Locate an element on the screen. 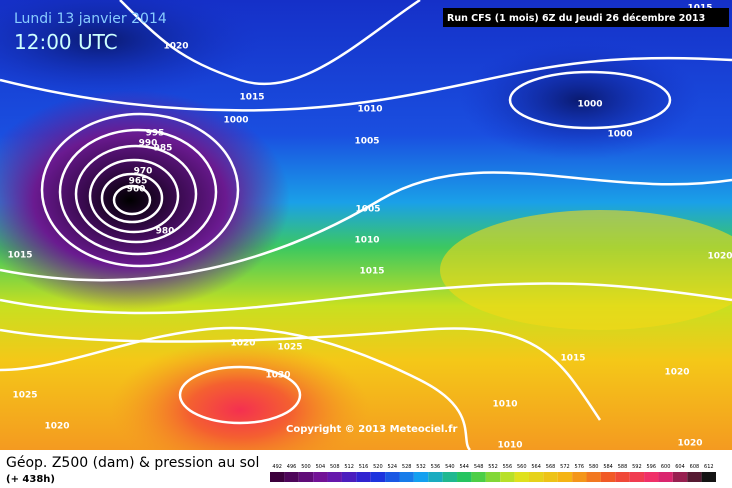  scale-label: 512 is located at coordinates (349, 467).